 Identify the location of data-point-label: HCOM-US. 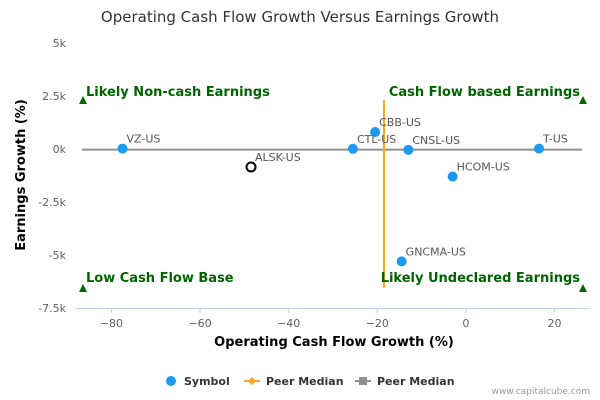
(483, 167).